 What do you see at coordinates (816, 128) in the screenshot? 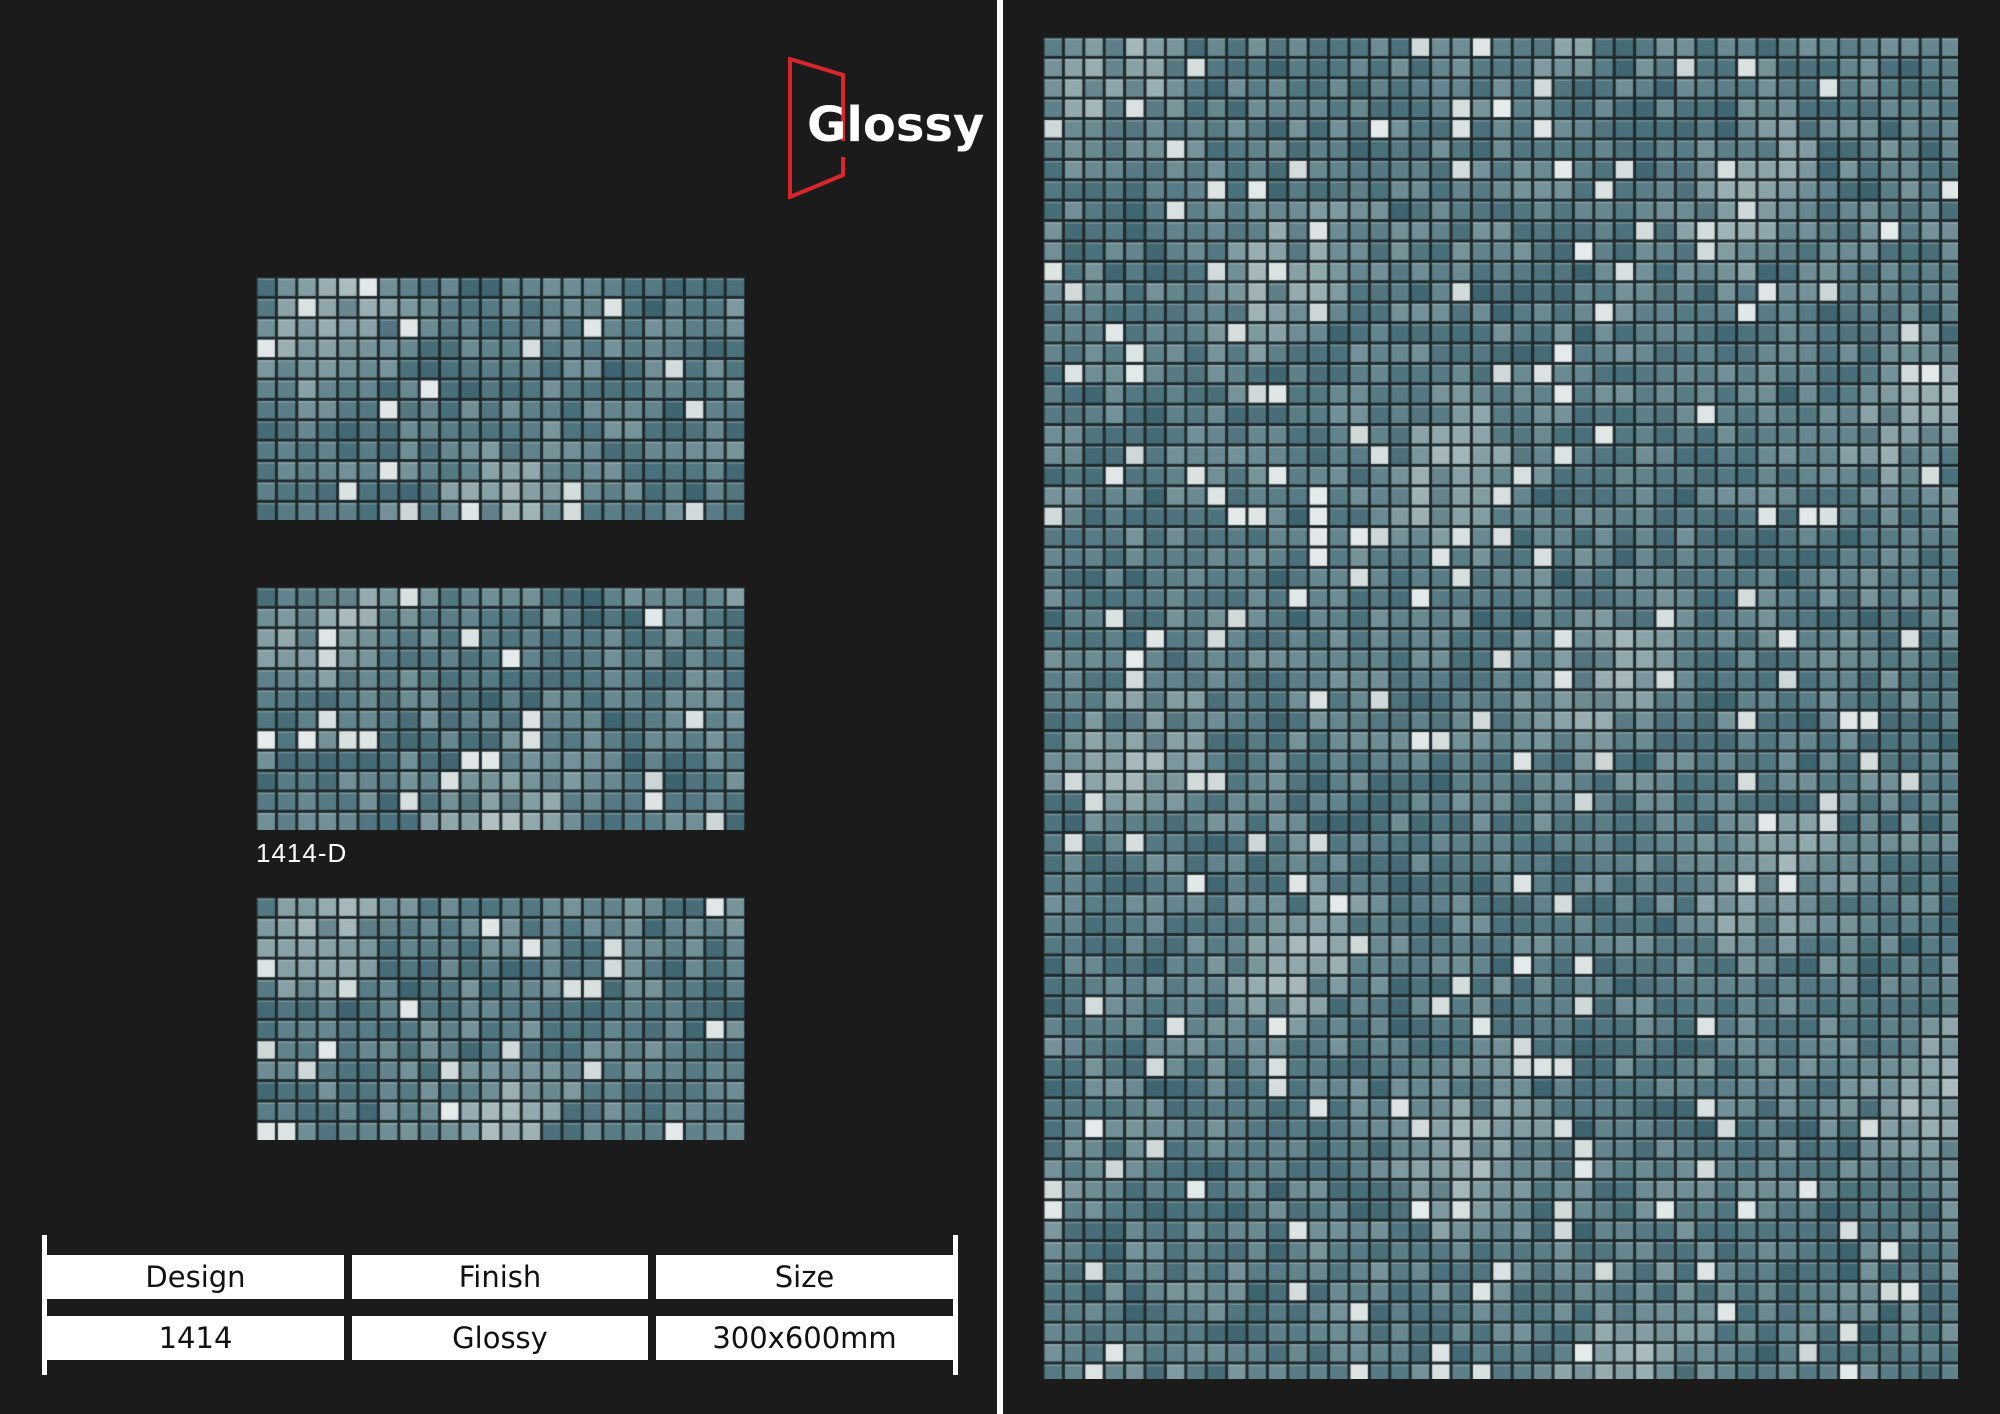
I see `door-frame-icon` at bounding box center [816, 128].